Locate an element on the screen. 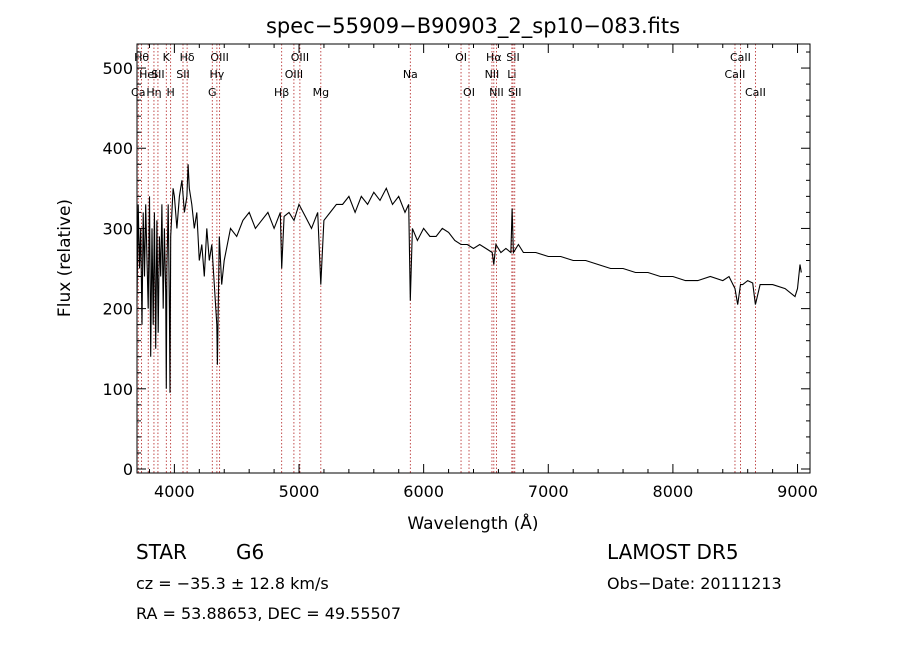 Image resolution: width=900 pixels, height=649 pixels. y-tick-label: 100 is located at coordinates (117, 389).